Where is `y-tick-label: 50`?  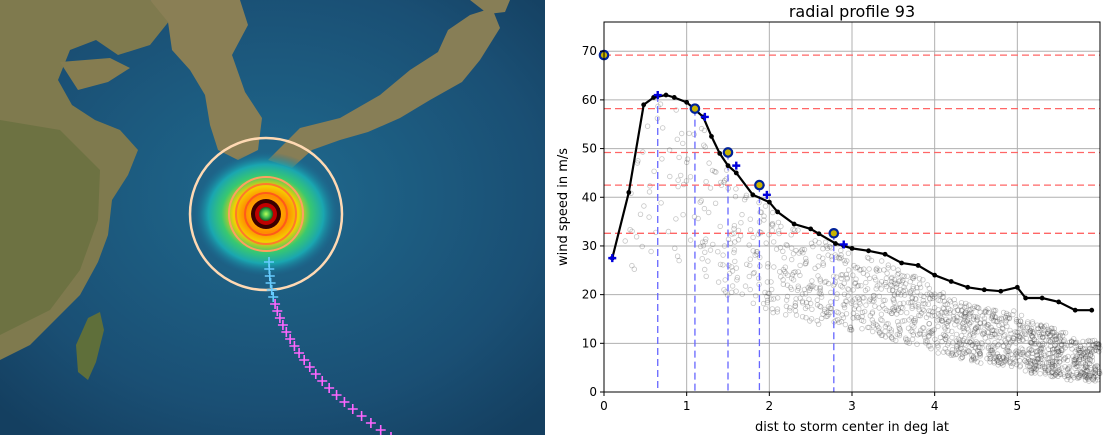
y-tick-label: 50 is located at coordinates (589, 149).